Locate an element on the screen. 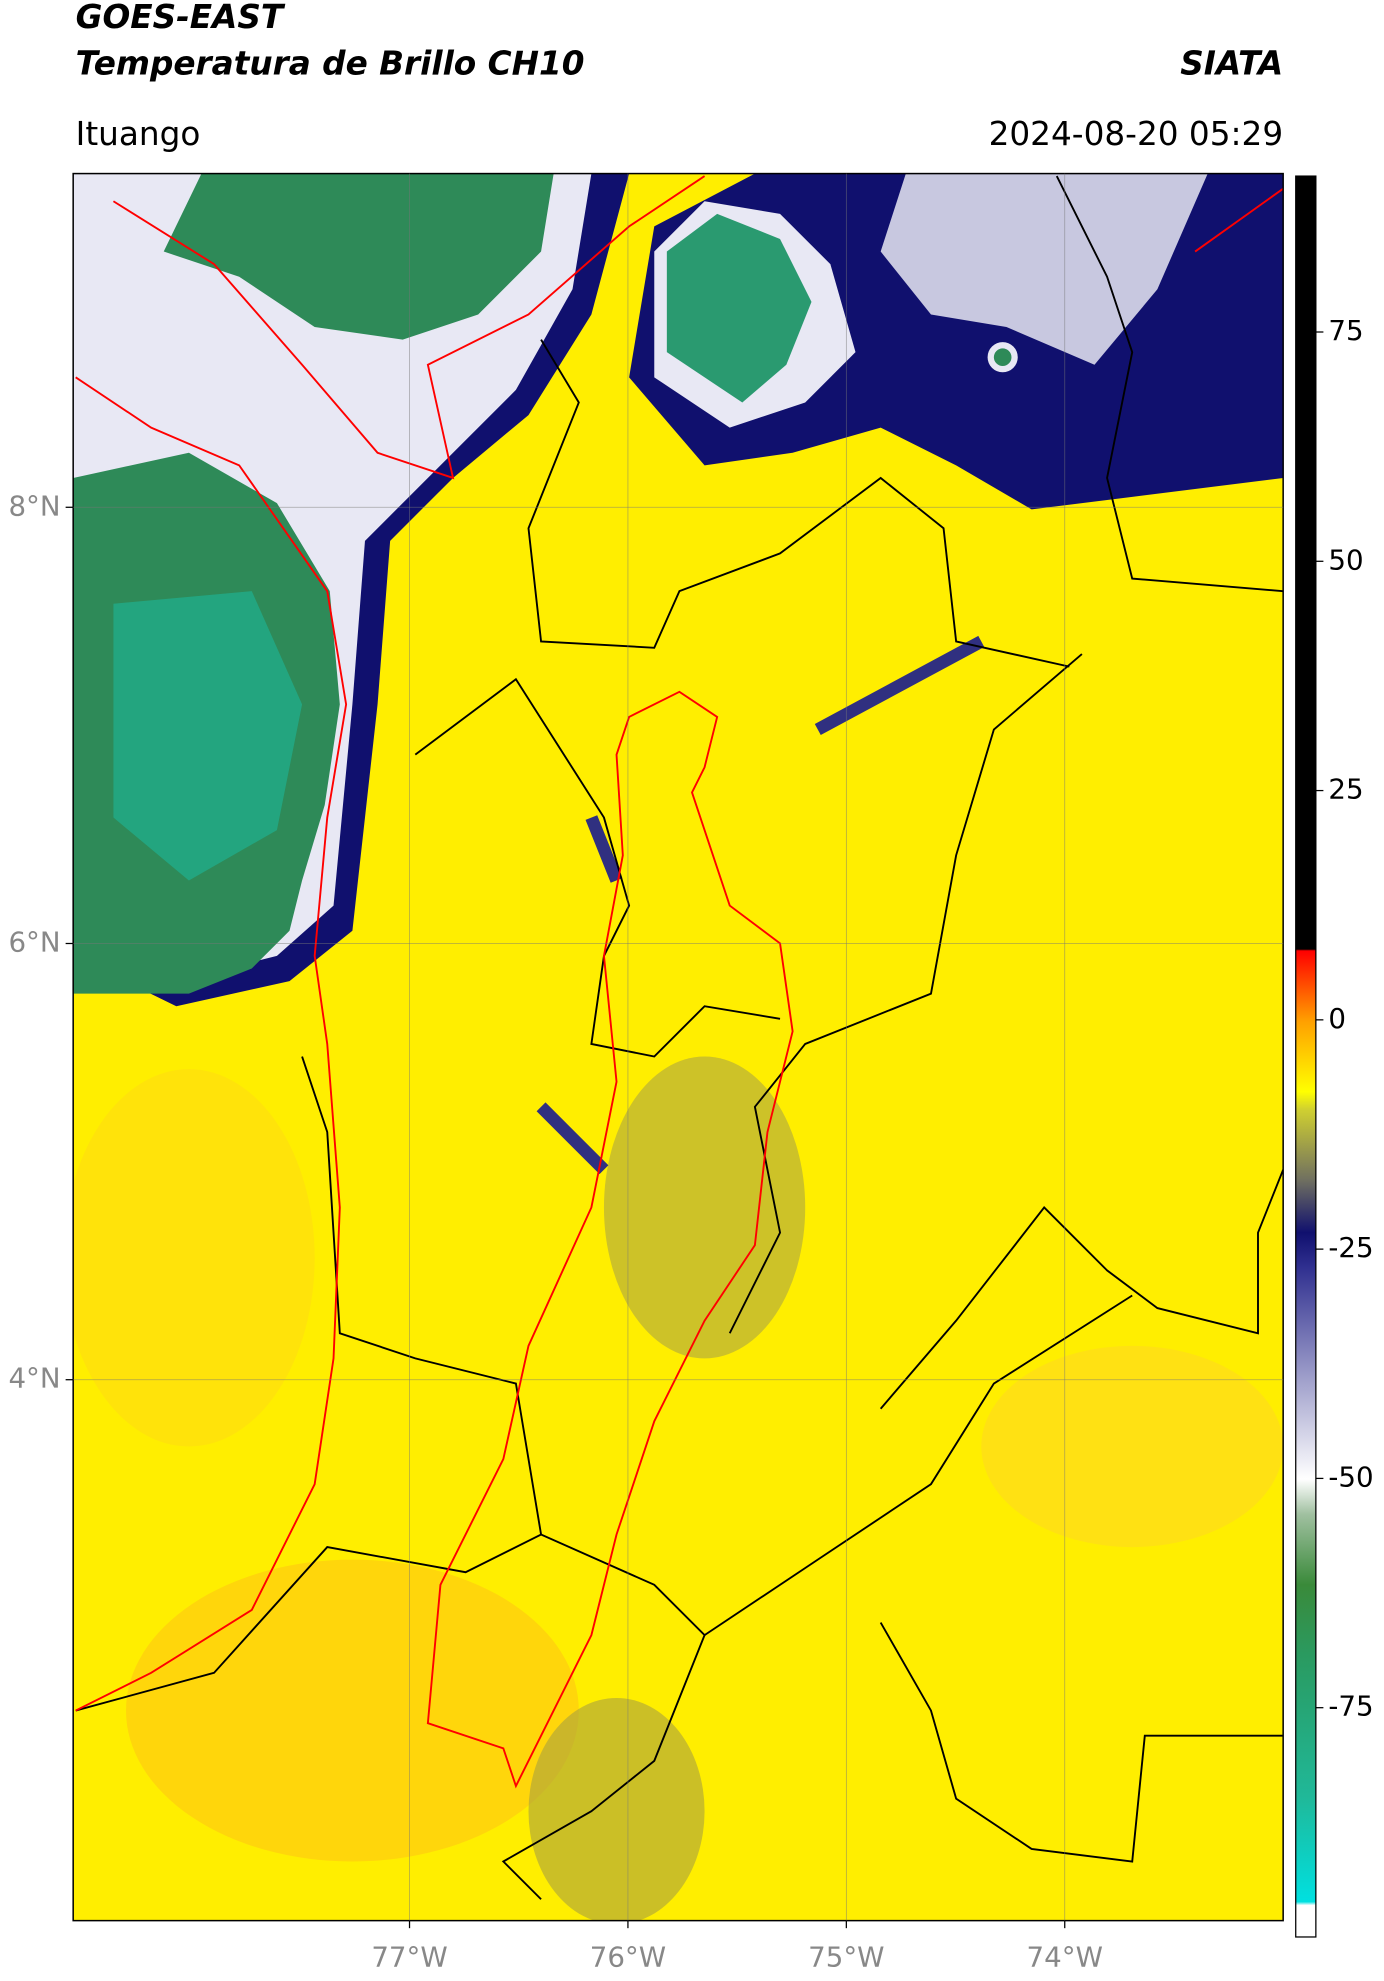 This screenshot has height=1981, width=1384. colorbar-tick-label: -50 is located at coordinates (1350, 1476).